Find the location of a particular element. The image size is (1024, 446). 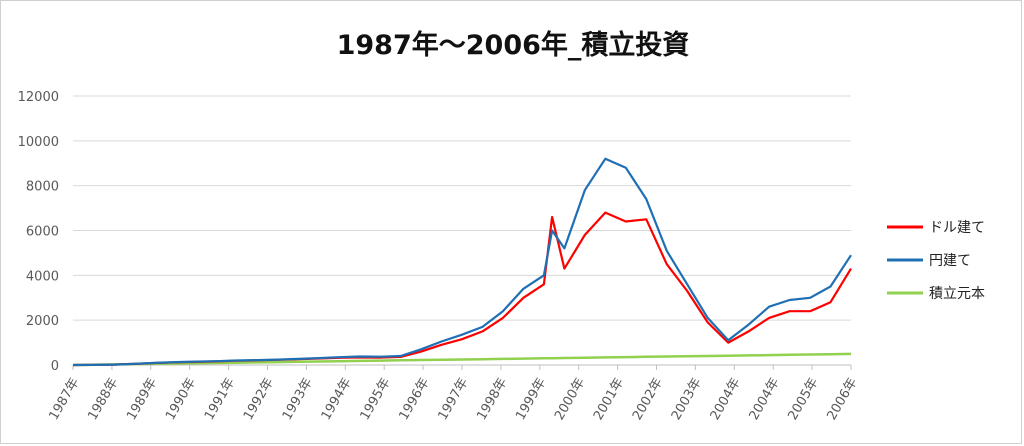

y-tick-label: 6000 is located at coordinates (42, 232).